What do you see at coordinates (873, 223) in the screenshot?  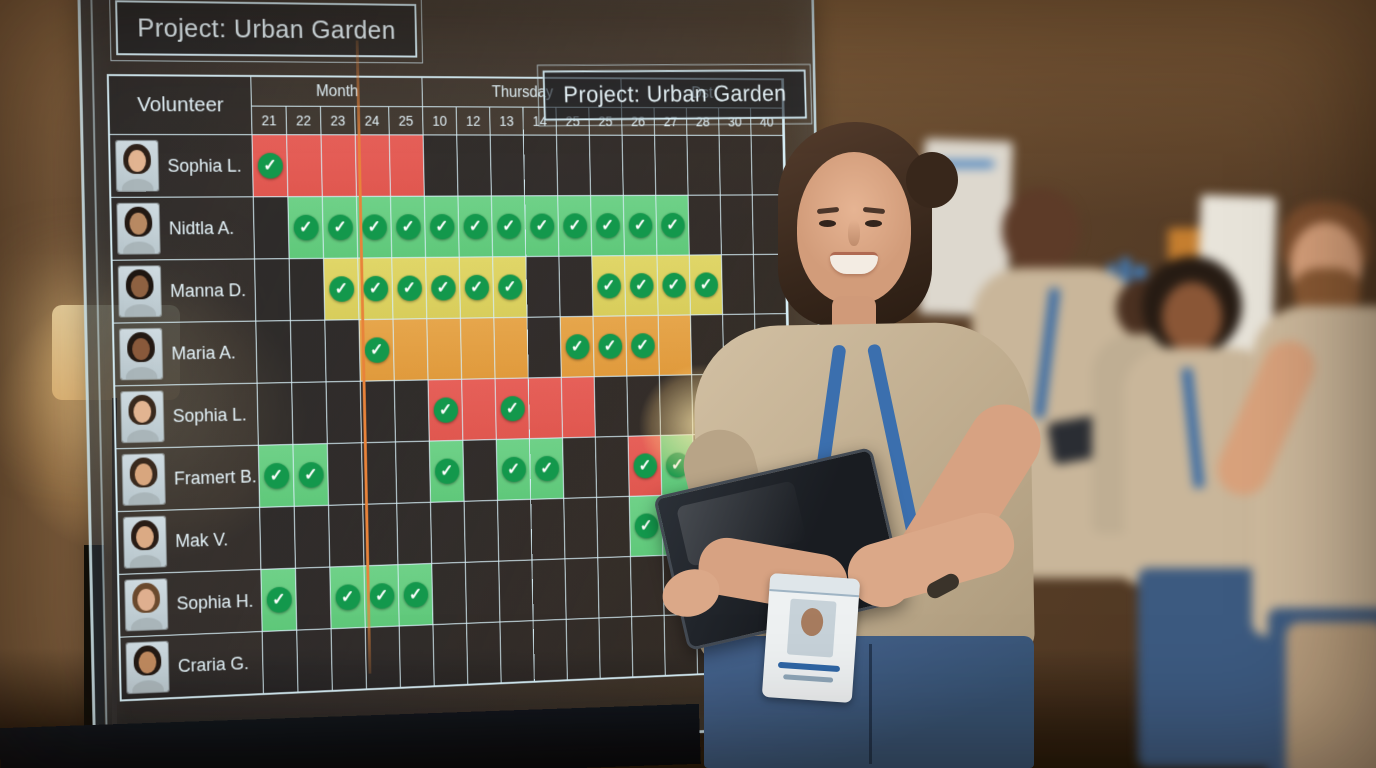 I see `woman-eye` at bounding box center [873, 223].